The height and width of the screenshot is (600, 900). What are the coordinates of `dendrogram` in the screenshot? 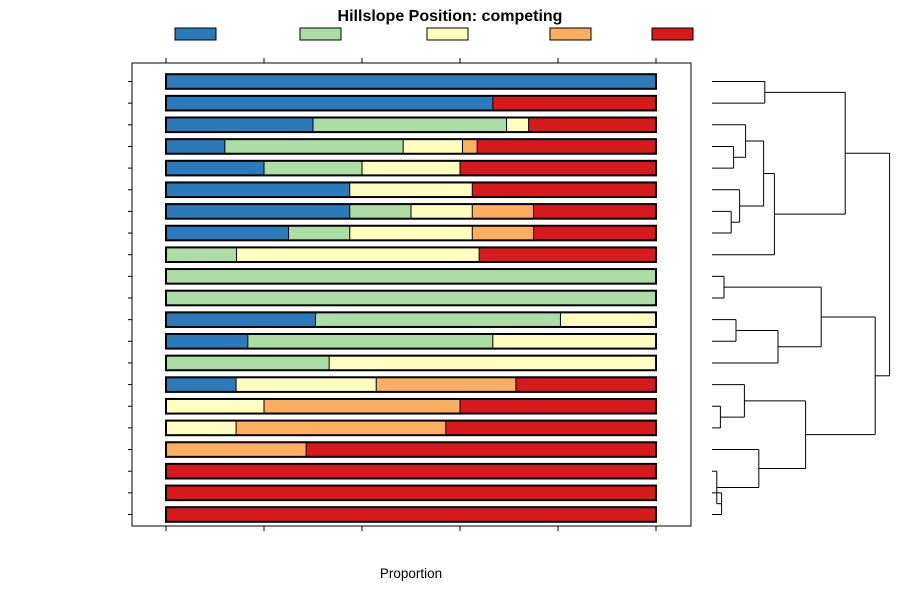 It's located at (801, 298).